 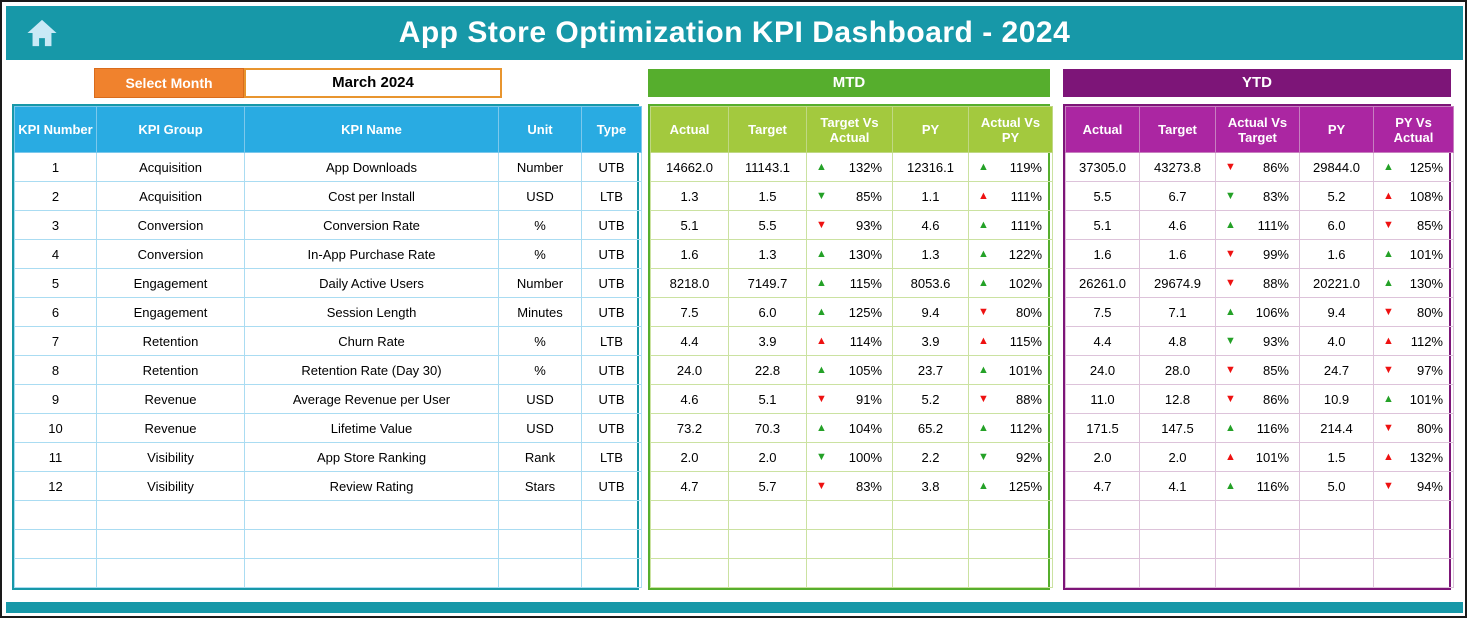 I want to click on trend-value: 108%, so click(x=1426, y=196).